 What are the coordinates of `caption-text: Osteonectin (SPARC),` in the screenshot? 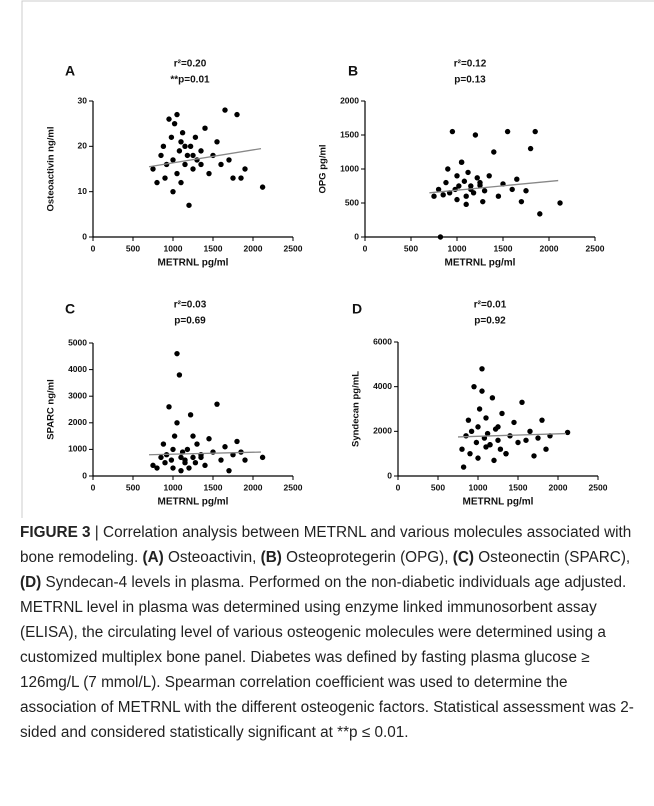 It's located at (552, 557).